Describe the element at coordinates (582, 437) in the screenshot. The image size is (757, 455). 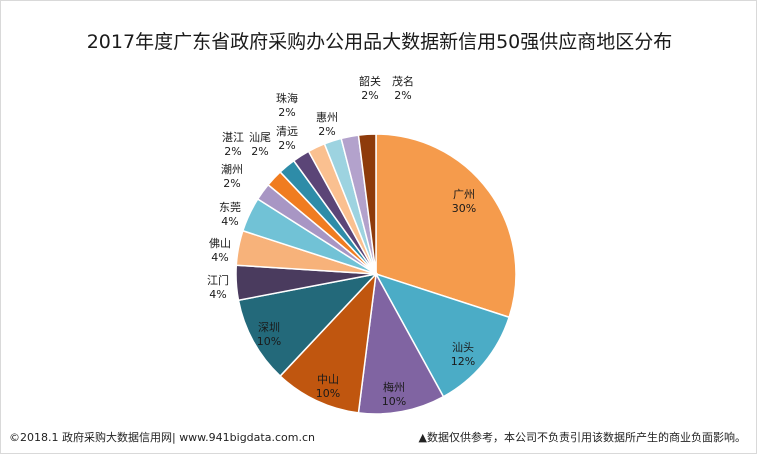
I see `footer-disclaimer: ▲数据仅供参考，本公司不负责引用该数据所产生的商业负面影响。` at that location.